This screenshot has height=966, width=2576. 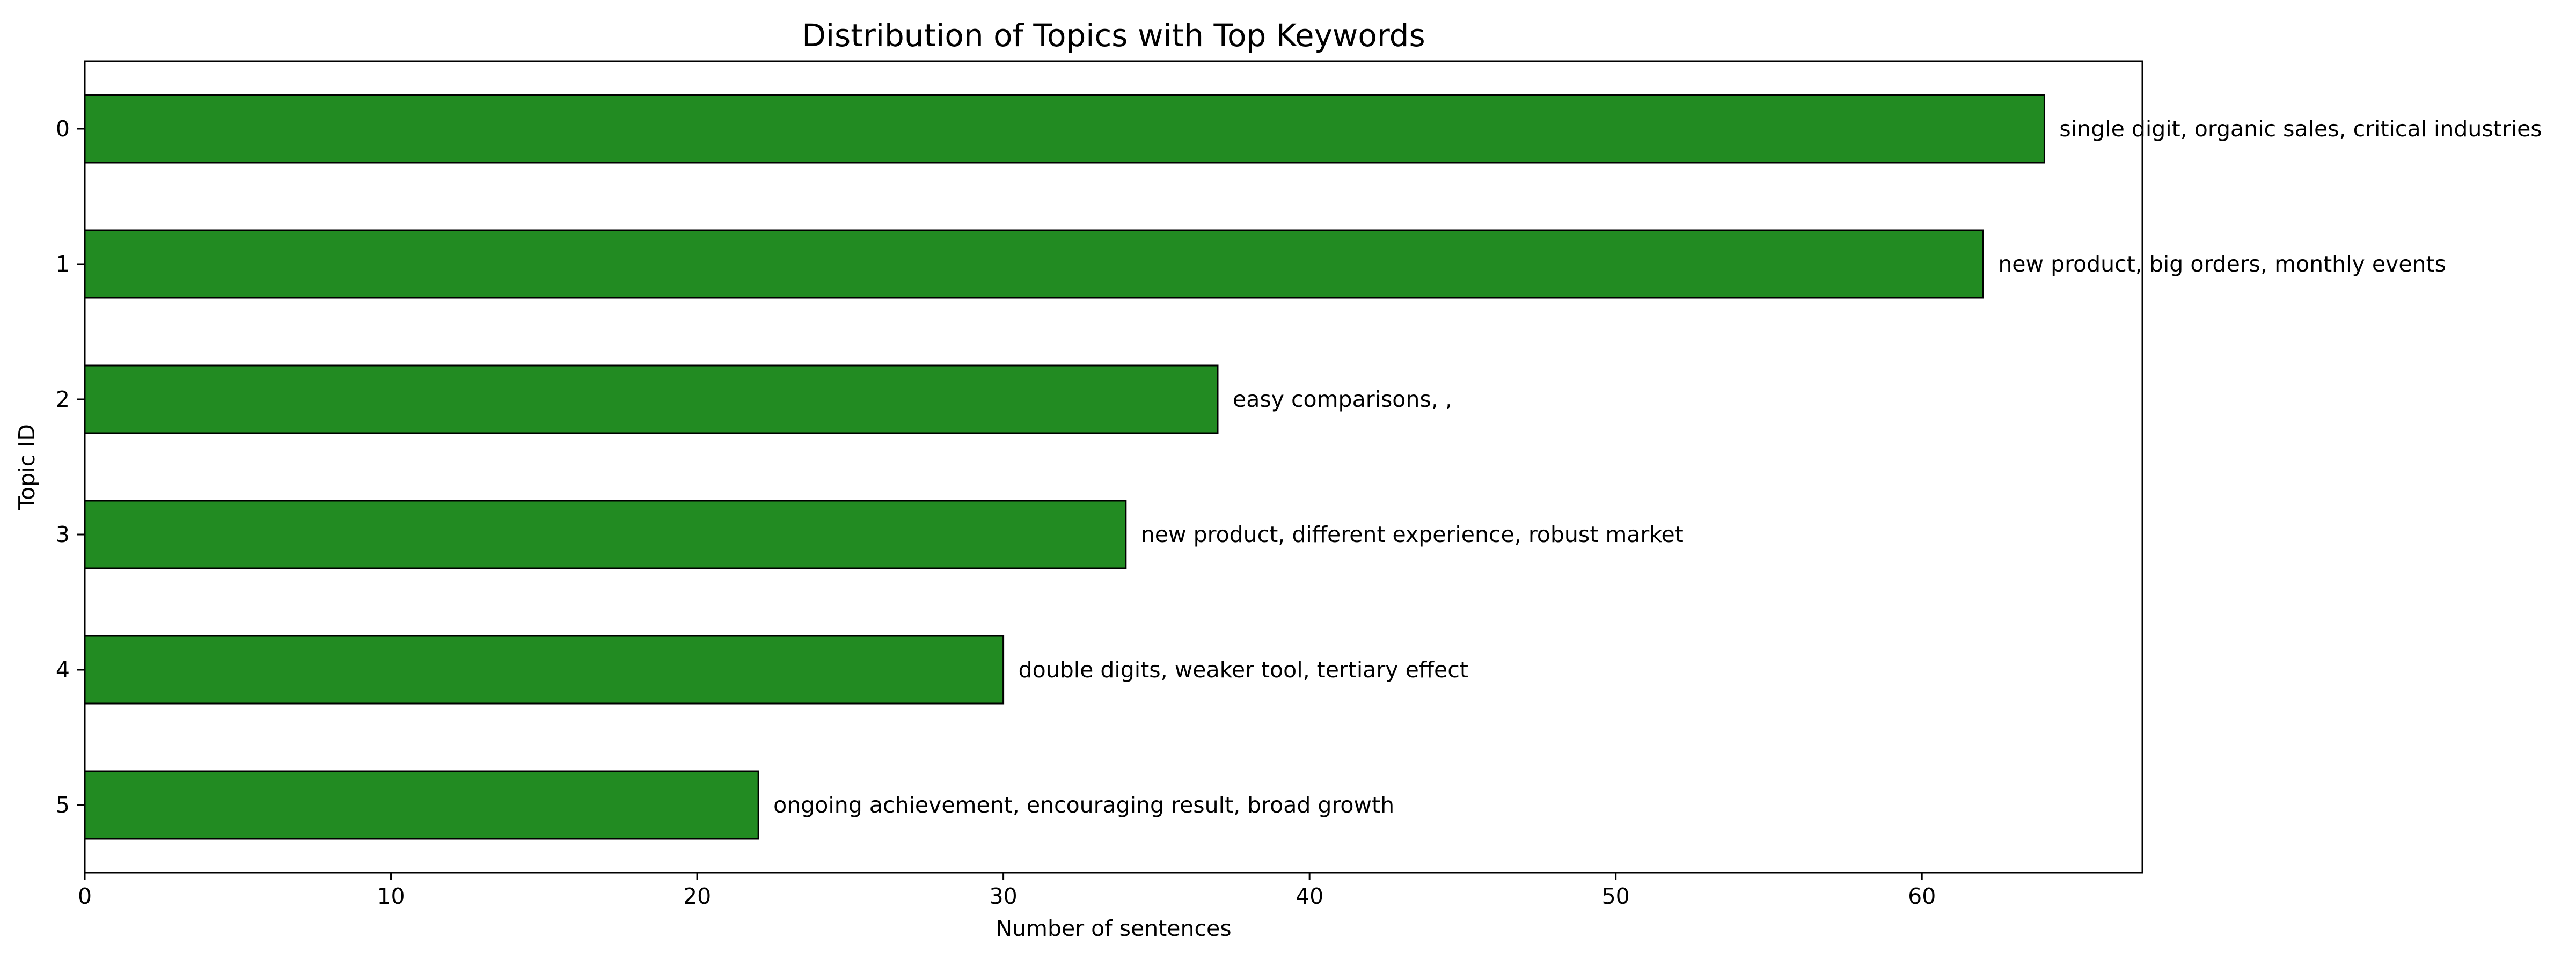 What do you see at coordinates (63, 670) in the screenshot?
I see `y-tick-label: 4` at bounding box center [63, 670].